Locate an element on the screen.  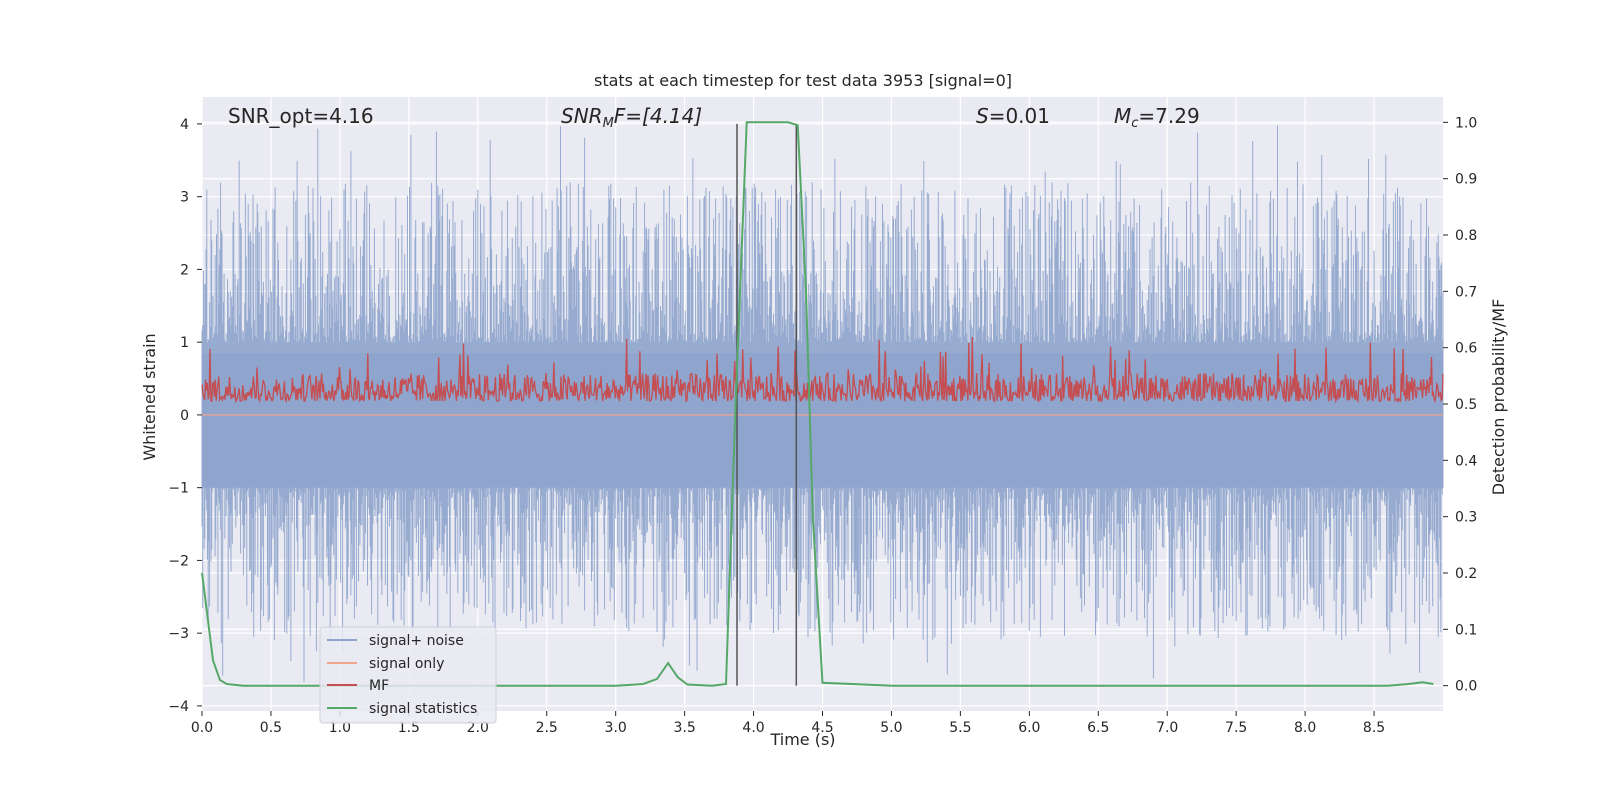
y-left-tick-label: 3 is located at coordinates (184, 198).